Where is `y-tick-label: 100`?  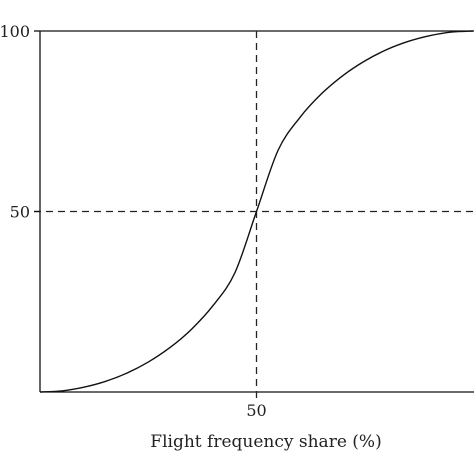 y-tick-label: 100 is located at coordinates (15, 31).